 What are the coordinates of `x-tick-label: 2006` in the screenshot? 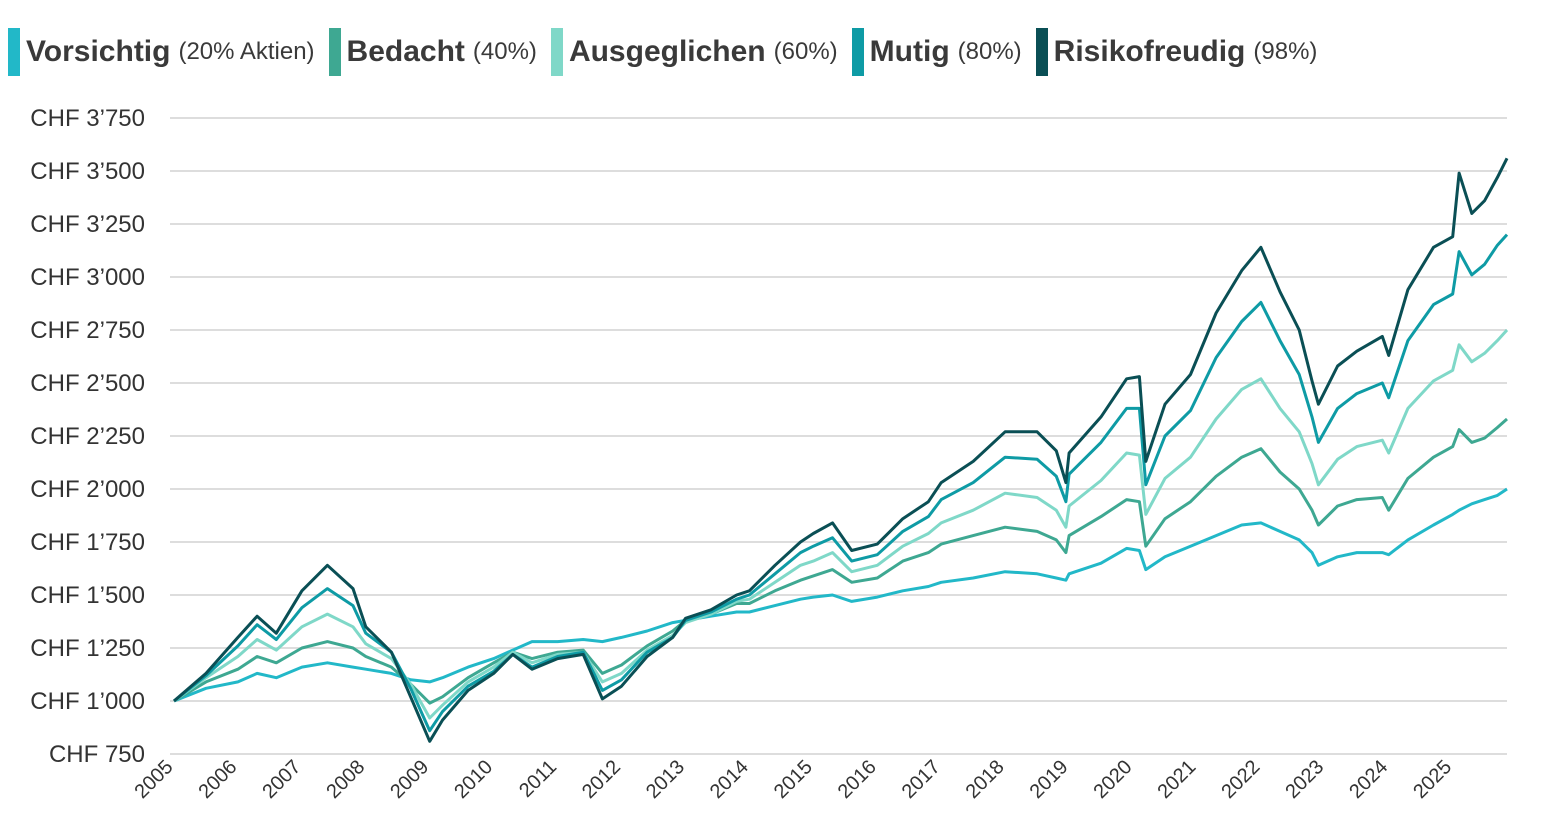 It's located at (217, 779).